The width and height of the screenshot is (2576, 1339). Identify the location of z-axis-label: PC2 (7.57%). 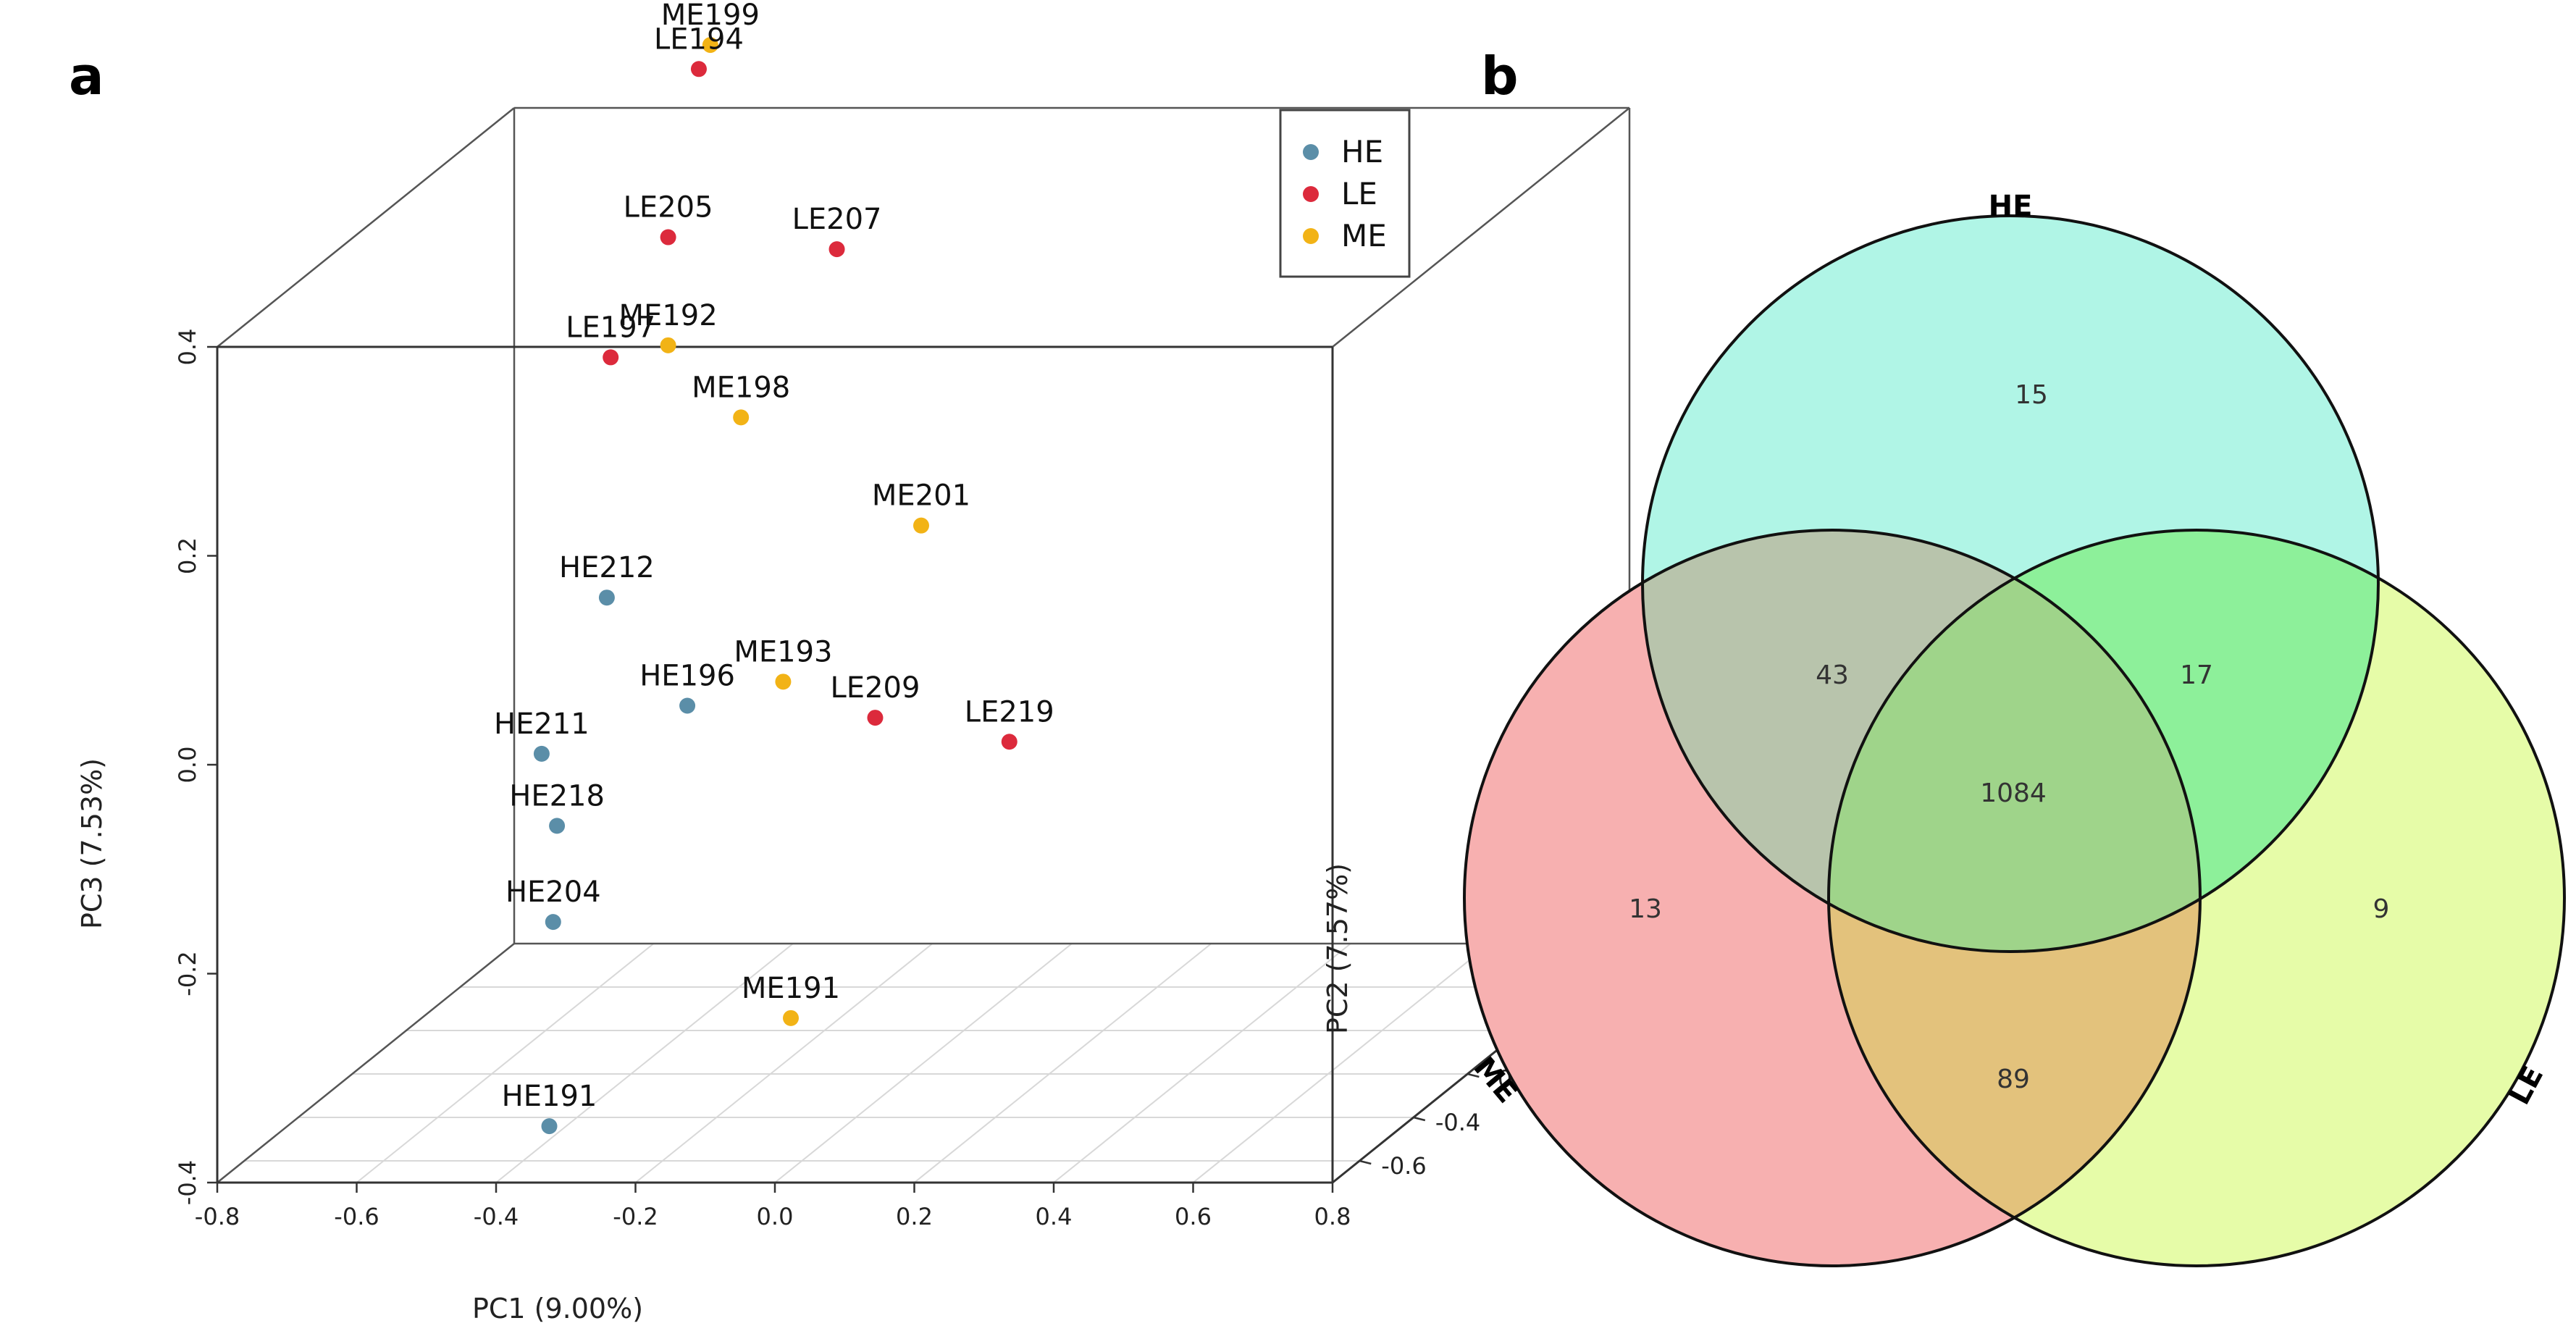
(1338, 948).